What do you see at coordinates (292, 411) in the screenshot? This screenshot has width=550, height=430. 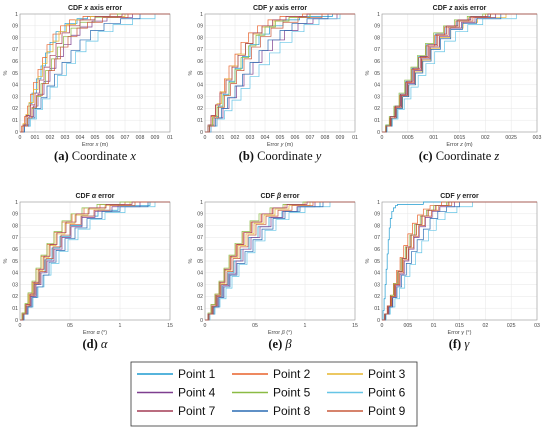 I see `legend-label-point-8: Point 8` at bounding box center [292, 411].